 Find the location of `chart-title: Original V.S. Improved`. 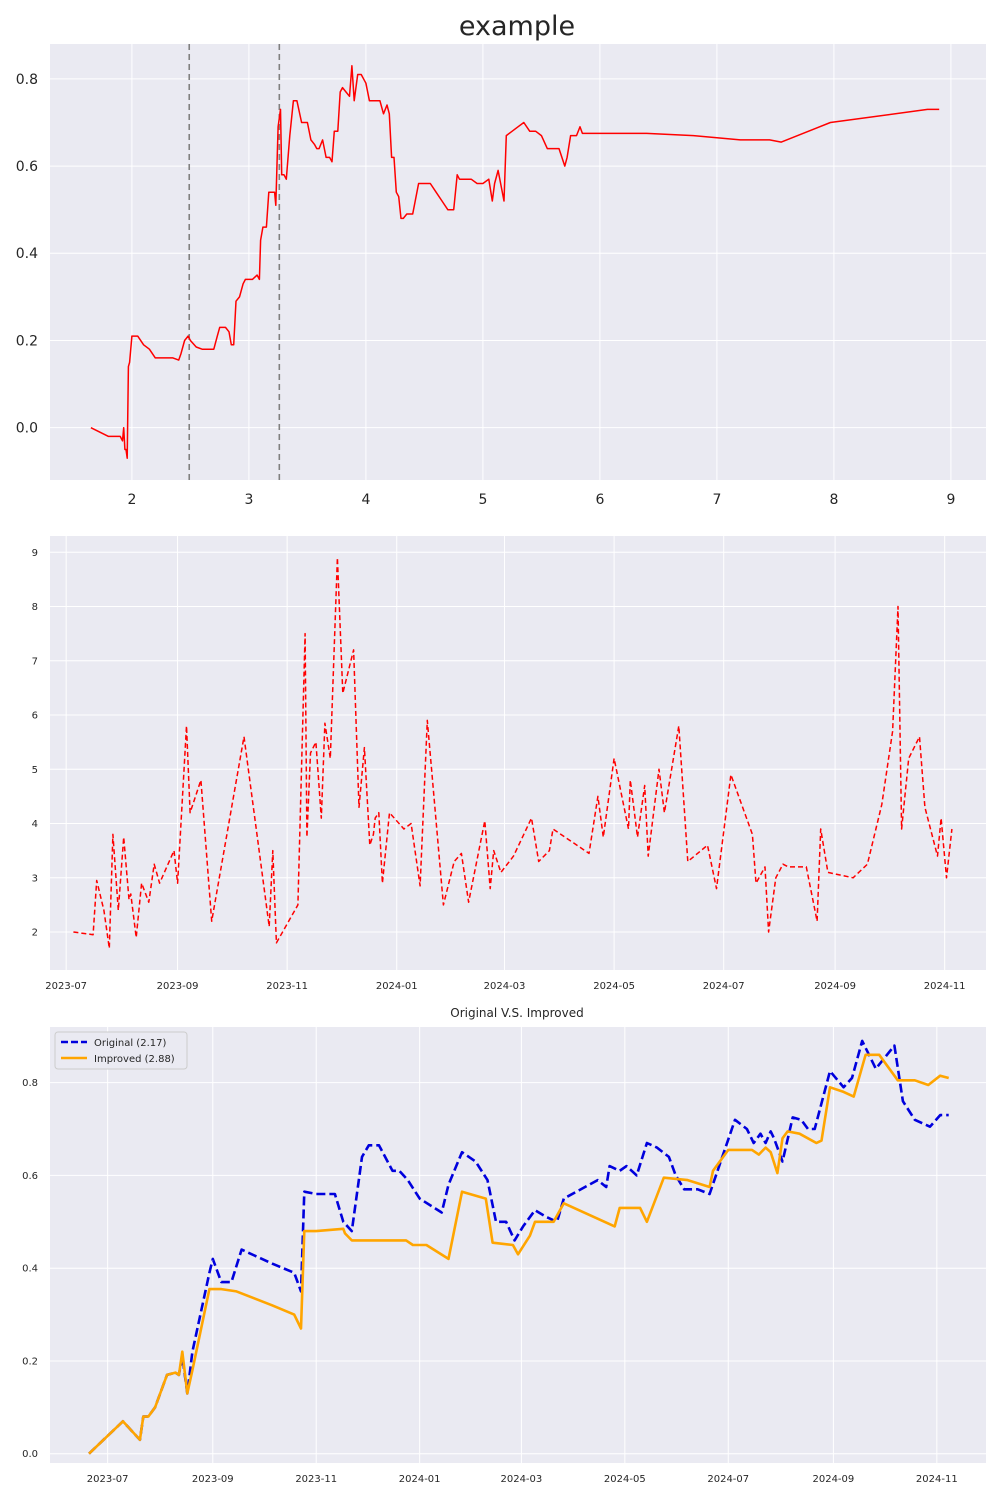

chart-title: Original V.S. Improved is located at coordinates (516, 1013).